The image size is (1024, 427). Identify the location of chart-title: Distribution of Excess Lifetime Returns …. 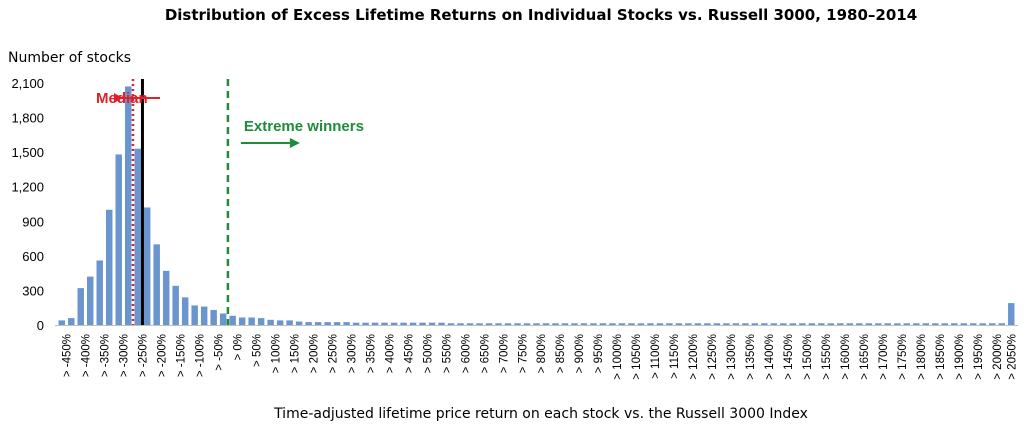
(541, 15).